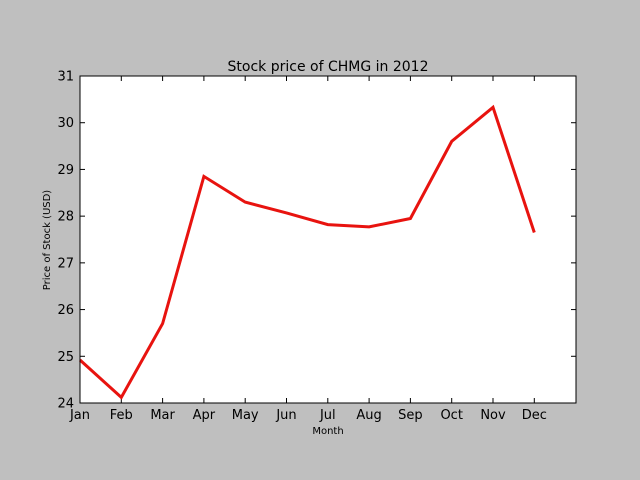 This screenshot has height=480, width=640. What do you see at coordinates (79, 415) in the screenshot?
I see `x-tick-label: Jan` at bounding box center [79, 415].